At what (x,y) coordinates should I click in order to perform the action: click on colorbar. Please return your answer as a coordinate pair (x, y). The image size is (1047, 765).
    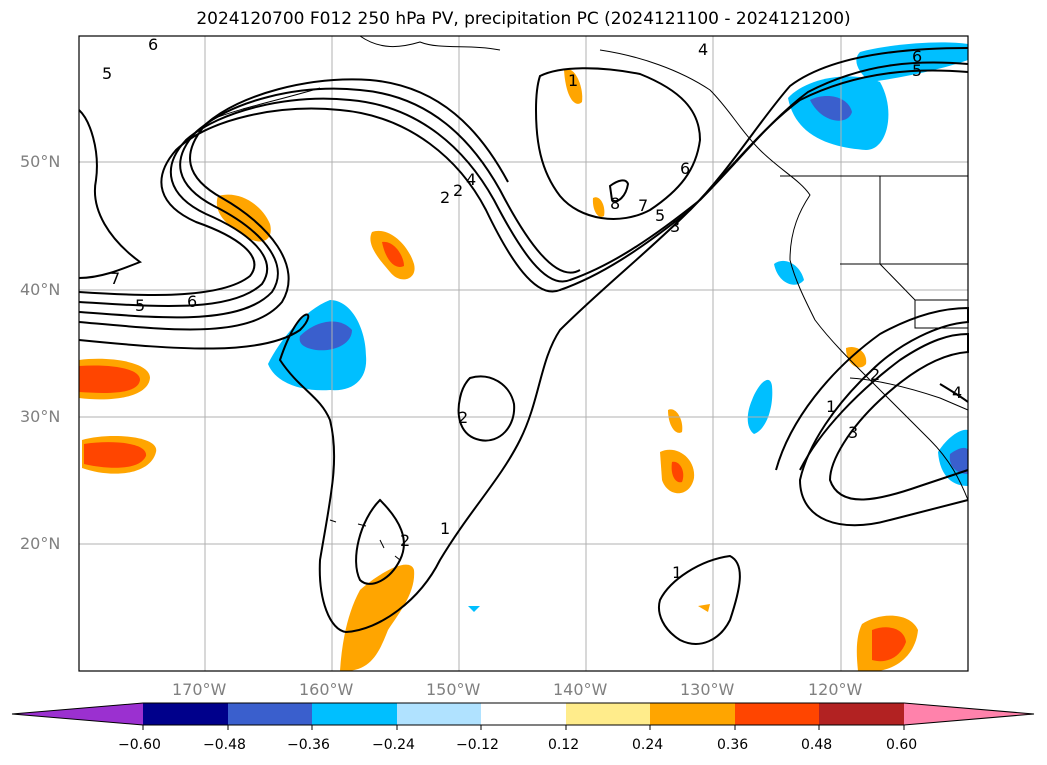
    Looking at the image, I should click on (523, 716).